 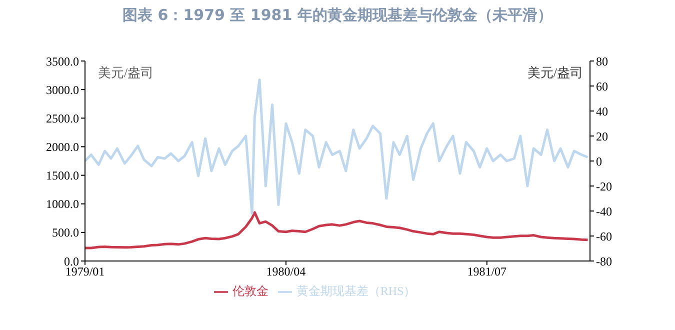 I want to click on x-tick-label: 1981/07, so click(x=487, y=271).